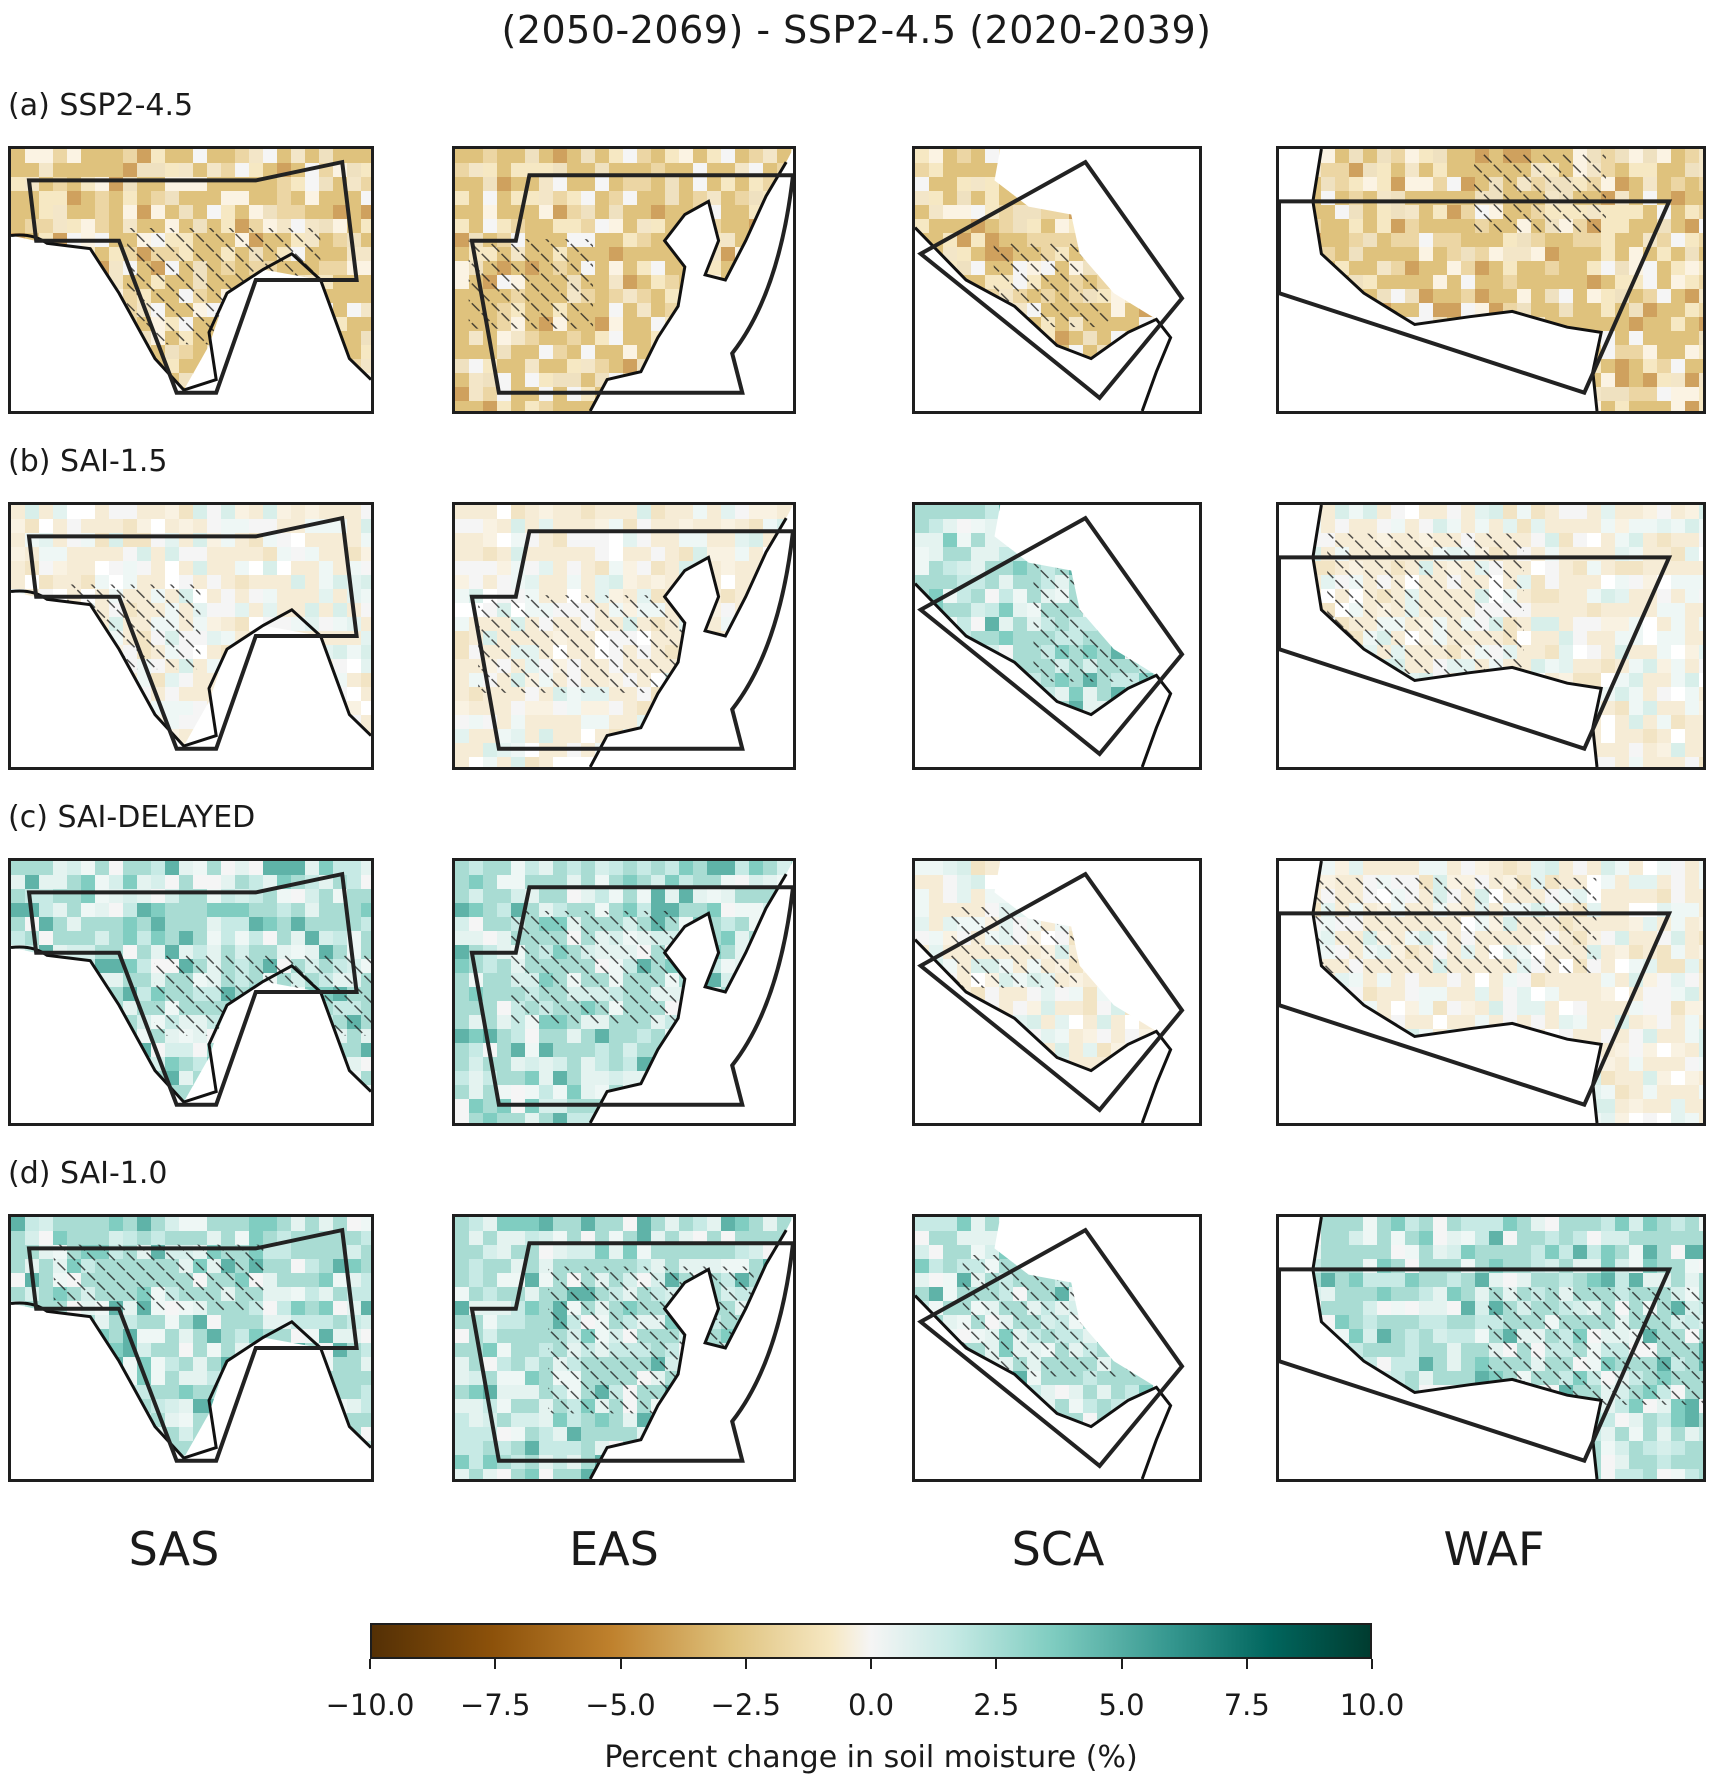  Describe the element at coordinates (1058, 1549) in the screenshot. I see `region-label-sca: SCA` at that location.